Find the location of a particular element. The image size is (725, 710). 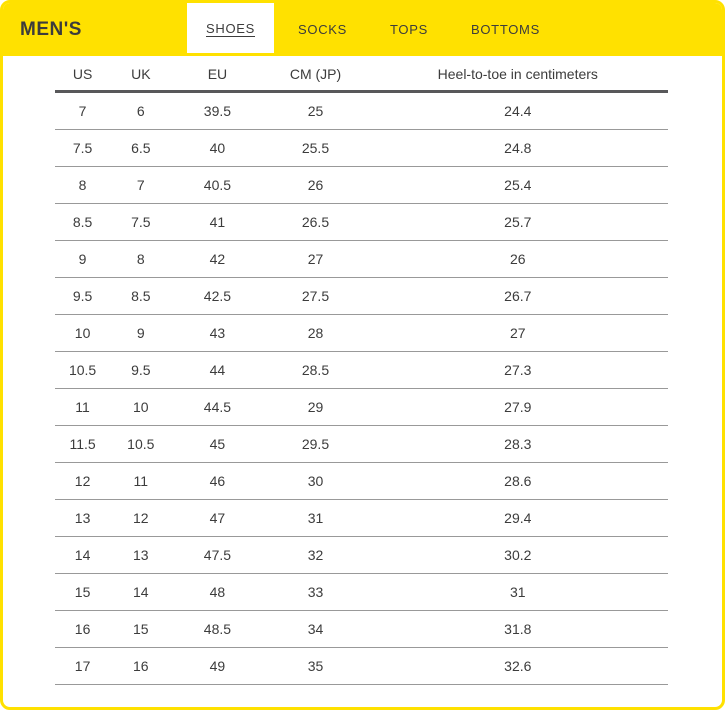

tab-socks: SOCKS is located at coordinates (322, 29).